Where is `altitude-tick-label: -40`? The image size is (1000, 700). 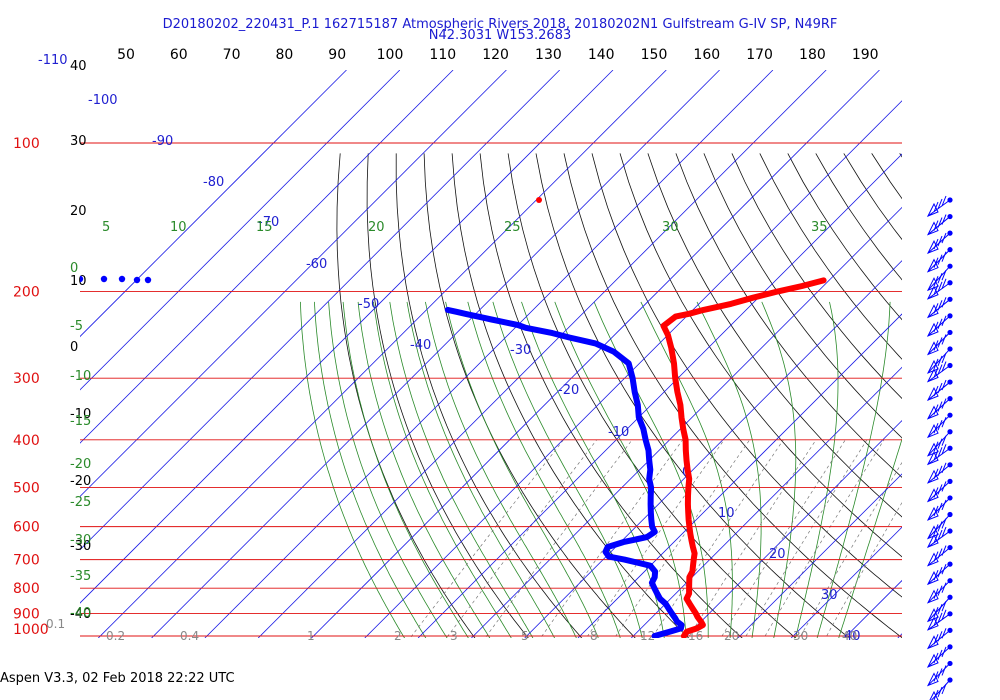
altitude-tick-label: -40 is located at coordinates (80, 614).